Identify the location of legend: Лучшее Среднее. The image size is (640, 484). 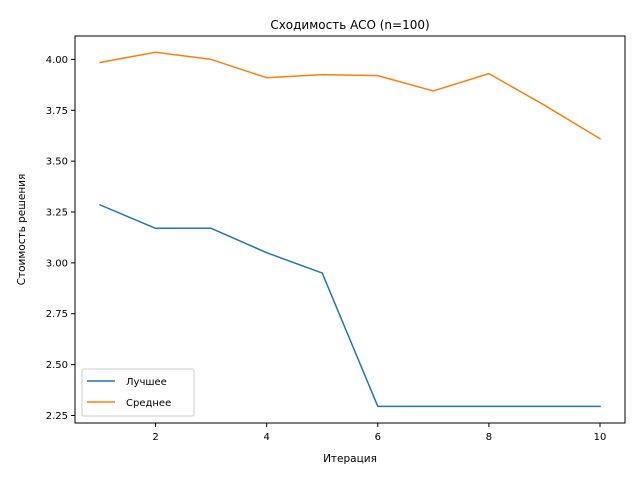
(138, 392).